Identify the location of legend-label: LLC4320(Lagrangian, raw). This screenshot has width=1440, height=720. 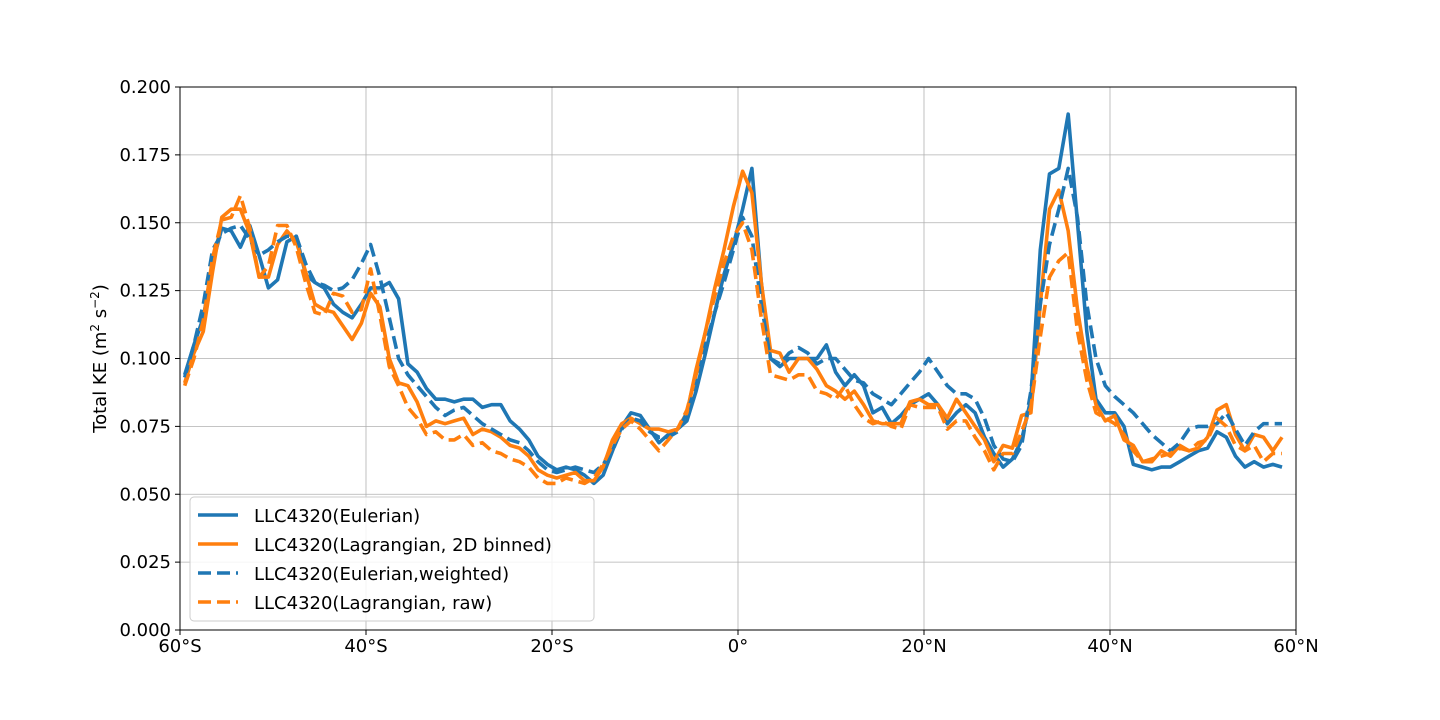
(373, 603).